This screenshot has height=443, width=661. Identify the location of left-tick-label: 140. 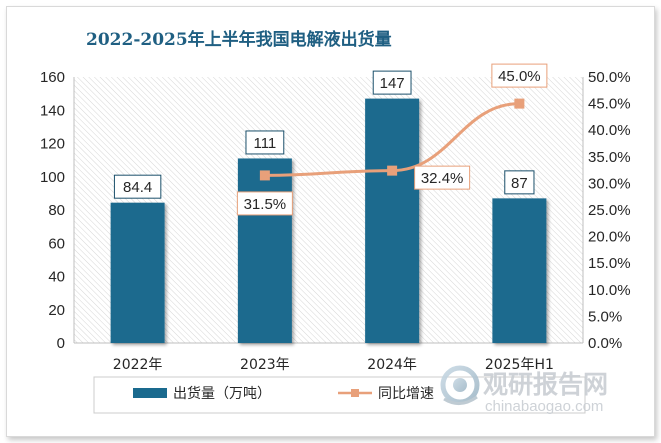
(52, 110).